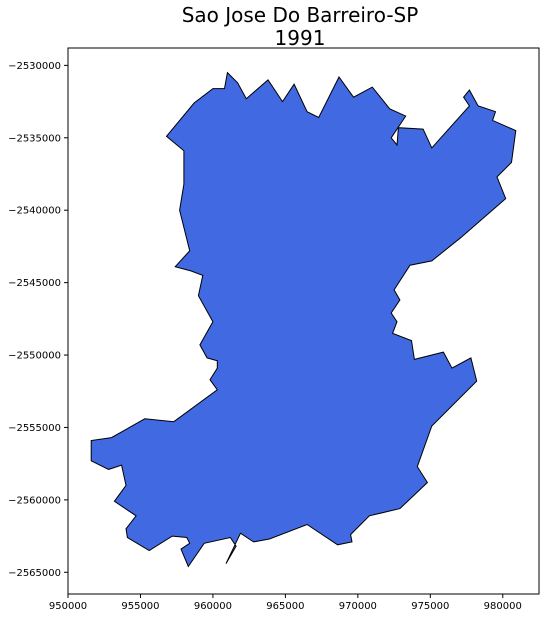 This screenshot has height=617, width=544. I want to click on map-title-line-2: 1991, so click(300, 38).